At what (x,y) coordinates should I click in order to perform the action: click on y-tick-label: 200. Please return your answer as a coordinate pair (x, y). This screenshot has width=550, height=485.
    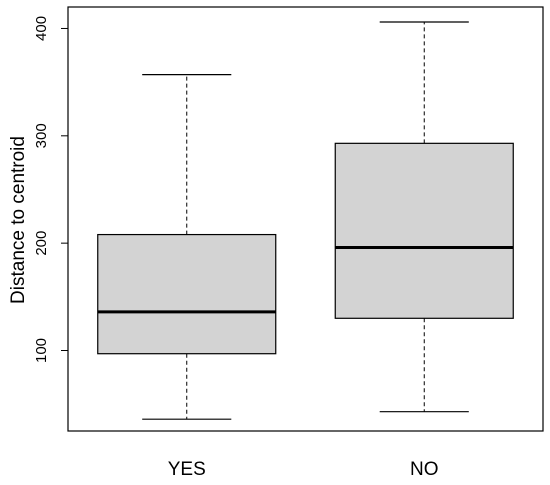
    Looking at the image, I should click on (41, 243).